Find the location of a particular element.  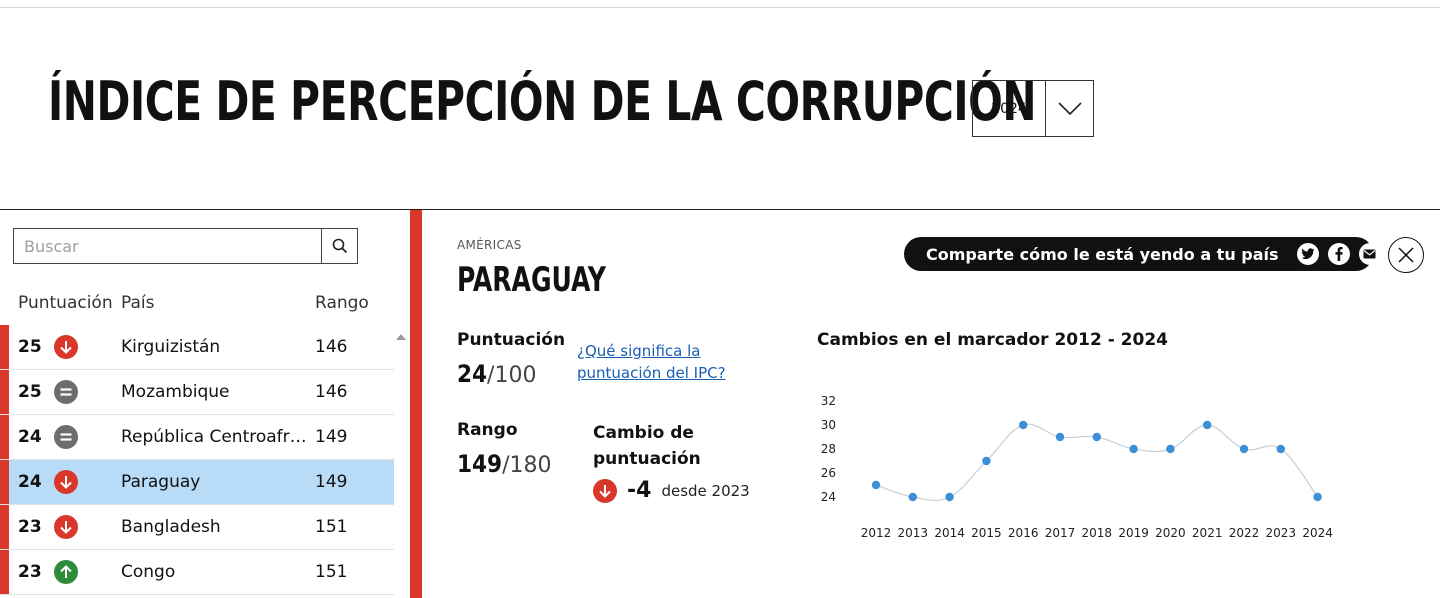

search-button is located at coordinates (339, 246).